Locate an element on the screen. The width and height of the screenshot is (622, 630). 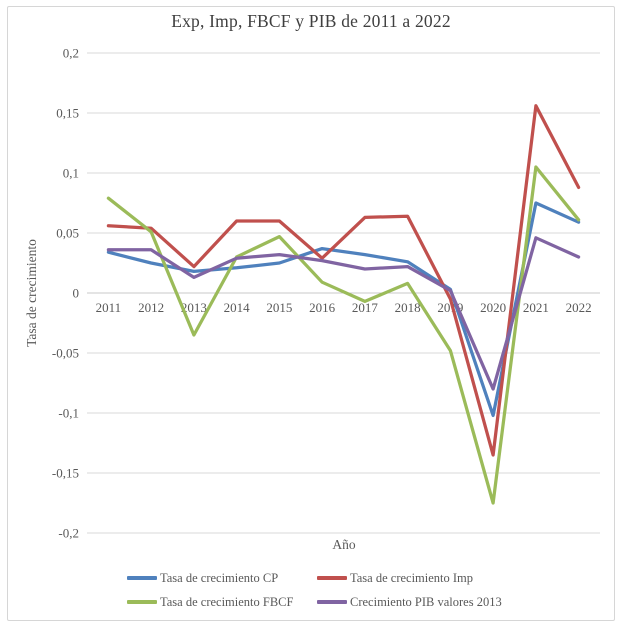
legend-label: Tasa de crecimiento FBCF is located at coordinates (227, 601).